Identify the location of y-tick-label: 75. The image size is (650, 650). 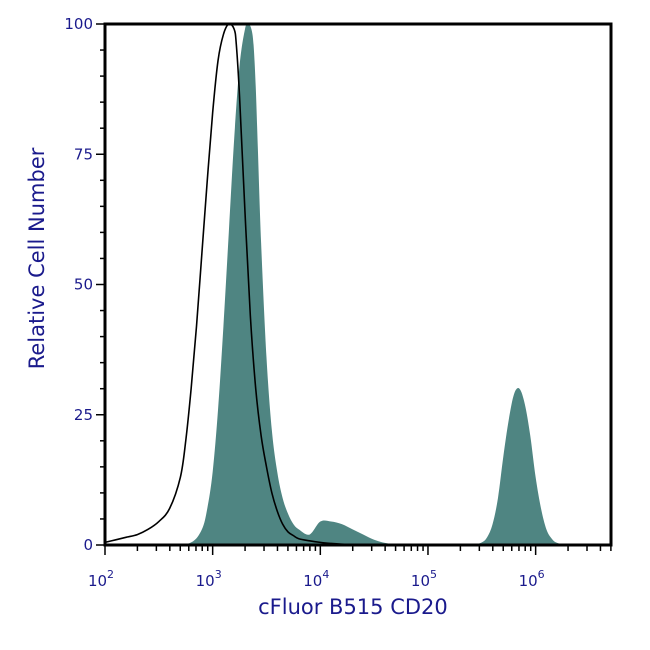
(83, 154).